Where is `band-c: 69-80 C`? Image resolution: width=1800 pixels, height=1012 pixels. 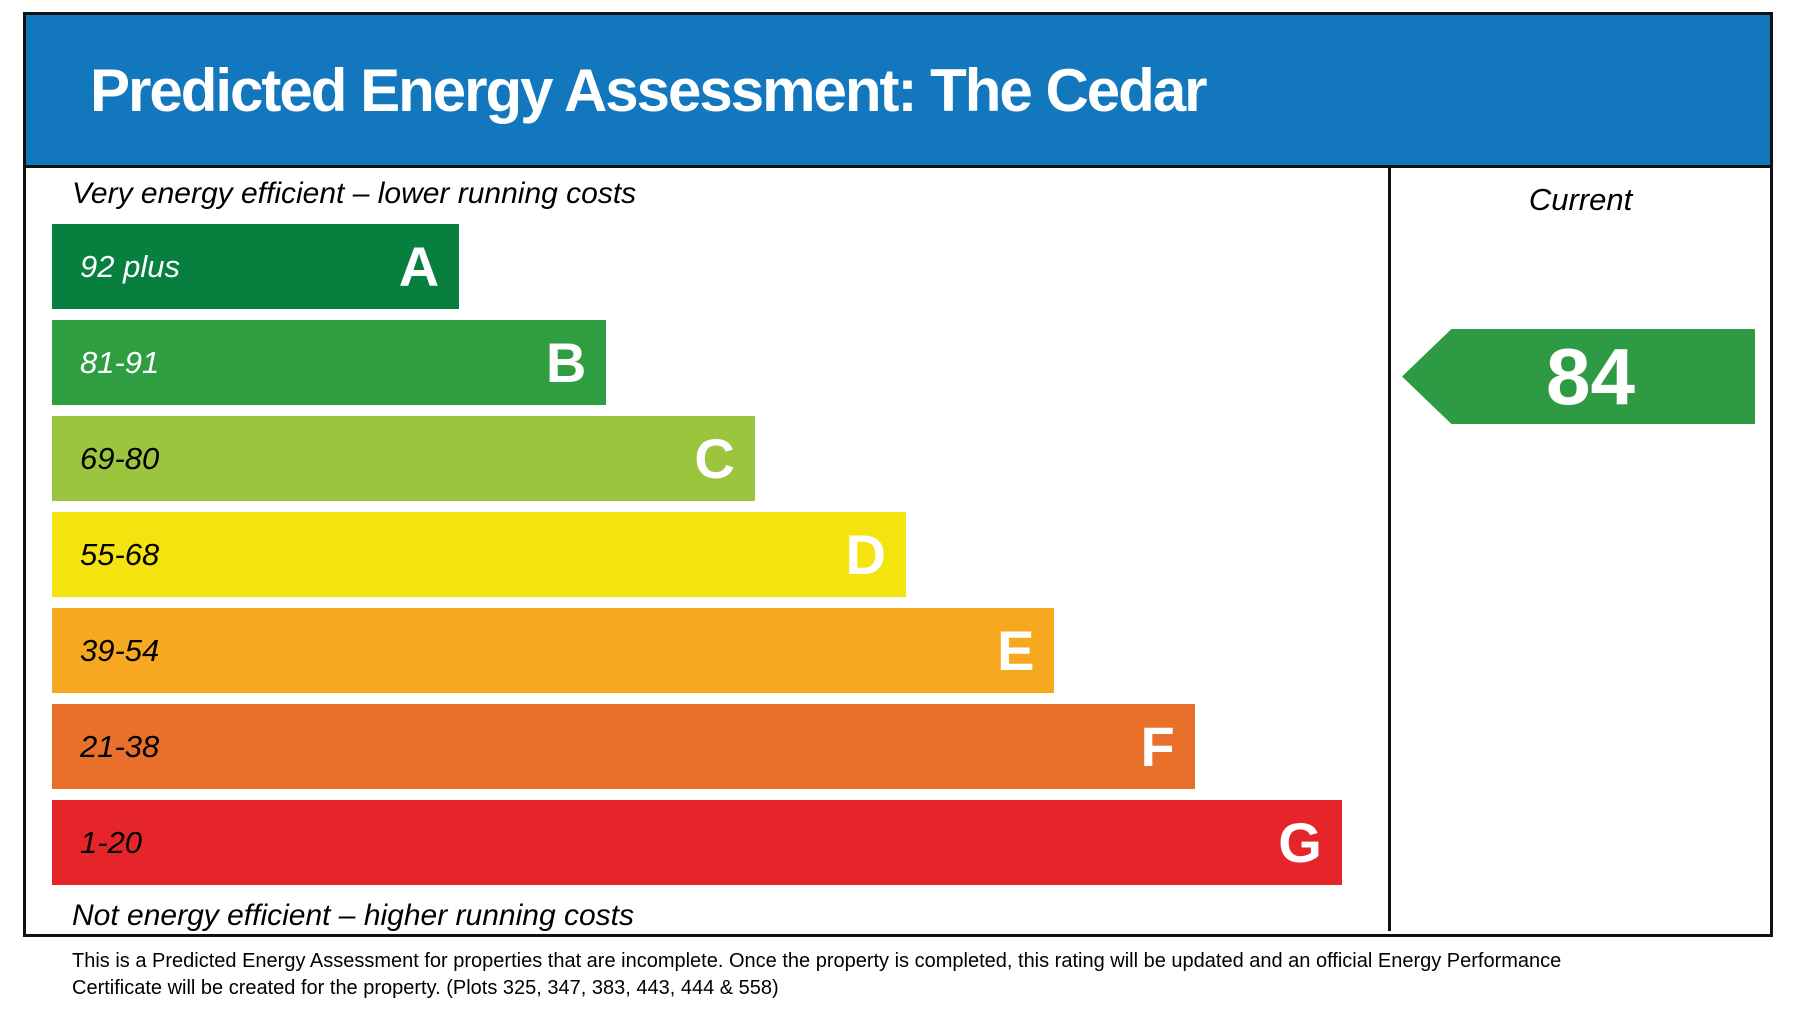
band-c: 69-80 C is located at coordinates (403, 458).